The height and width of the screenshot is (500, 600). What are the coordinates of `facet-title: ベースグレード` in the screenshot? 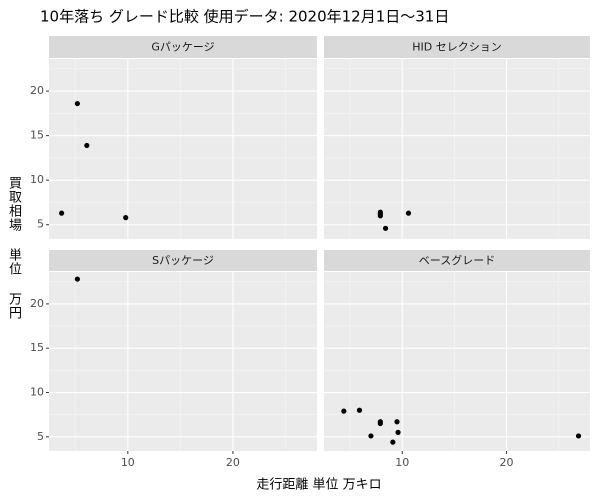 It's located at (457, 260).